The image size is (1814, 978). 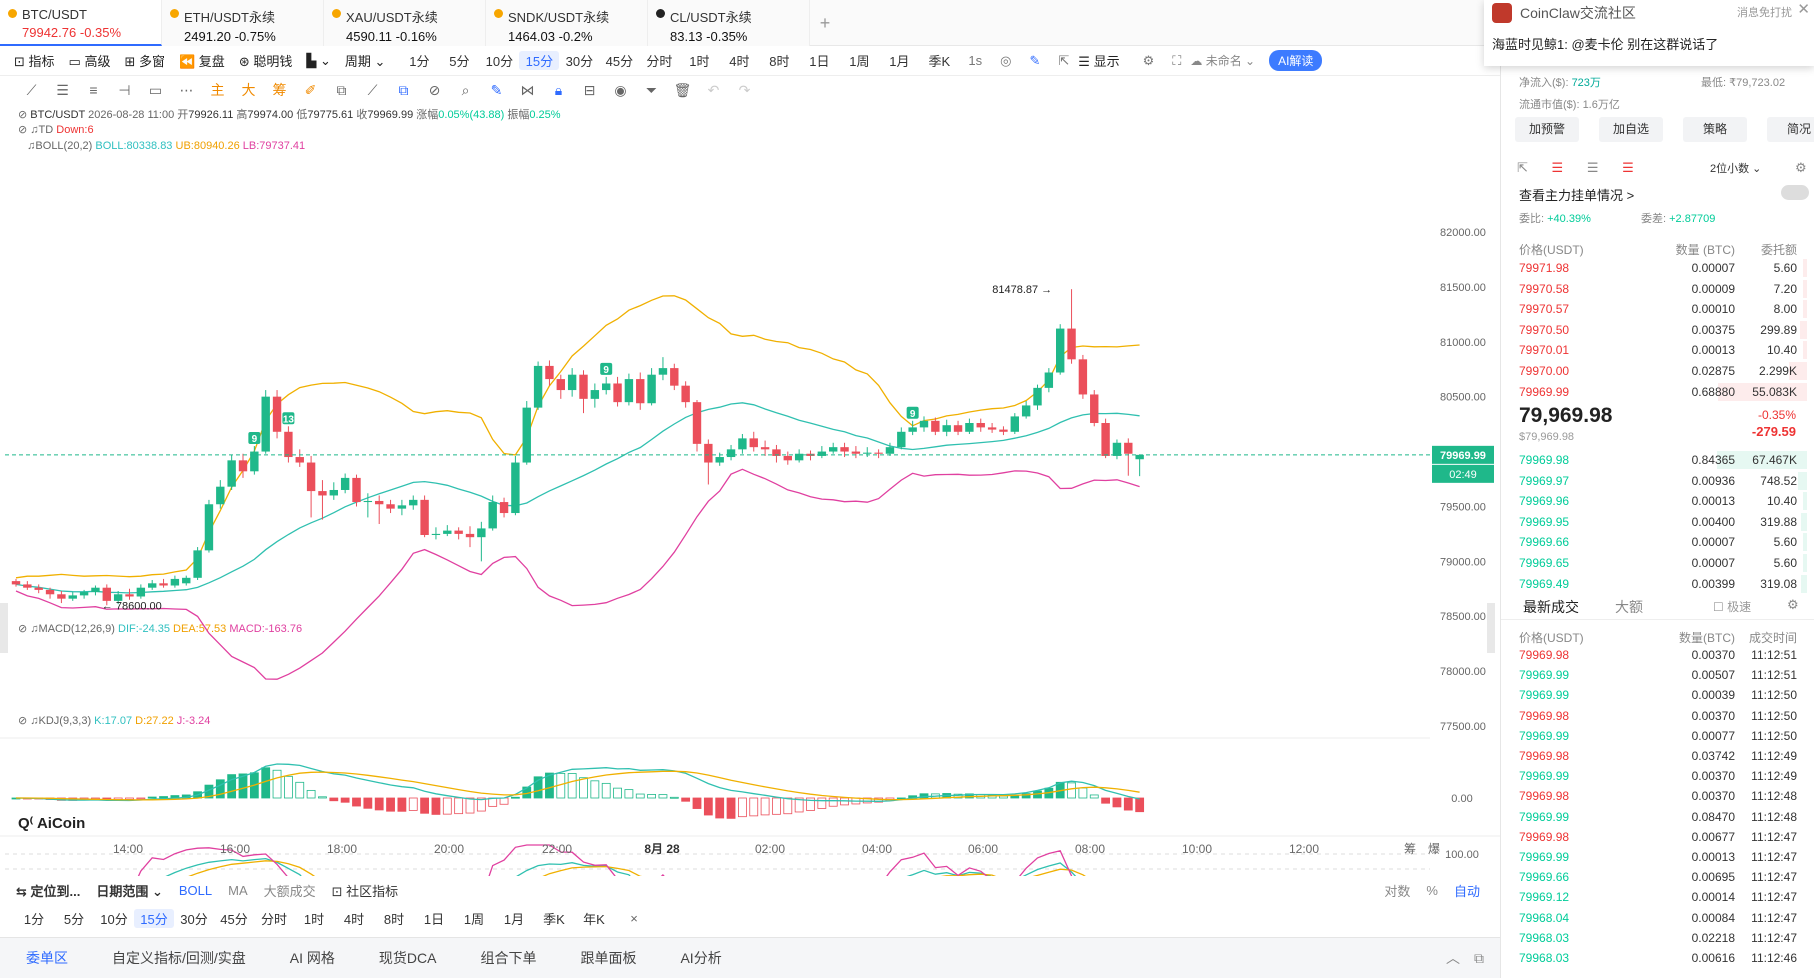 I want to click on orderbook-row: 79969.97 0.00936 748.52, so click(x=1657, y=481).